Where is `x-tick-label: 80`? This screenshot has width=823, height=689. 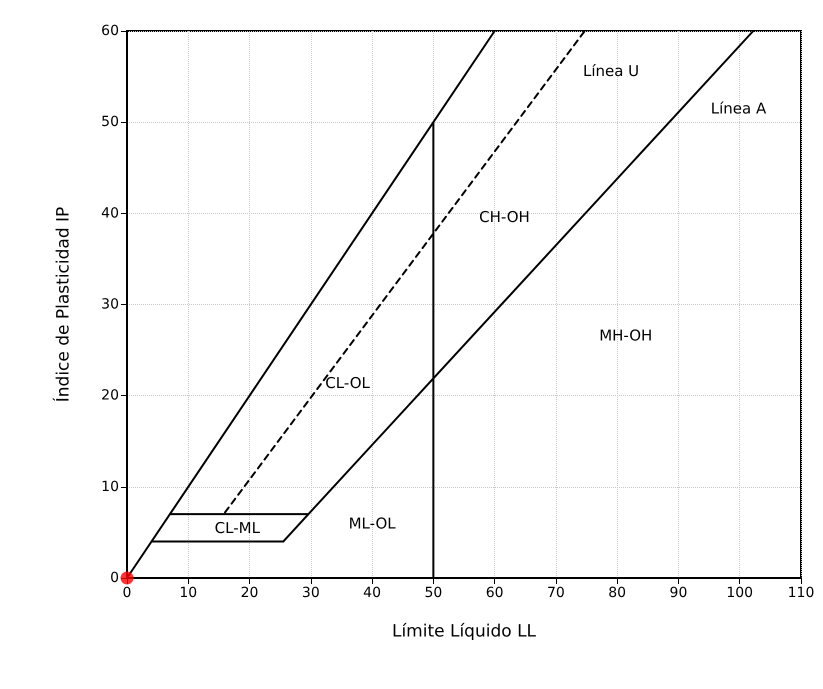
x-tick-label: 80 is located at coordinates (617, 593).